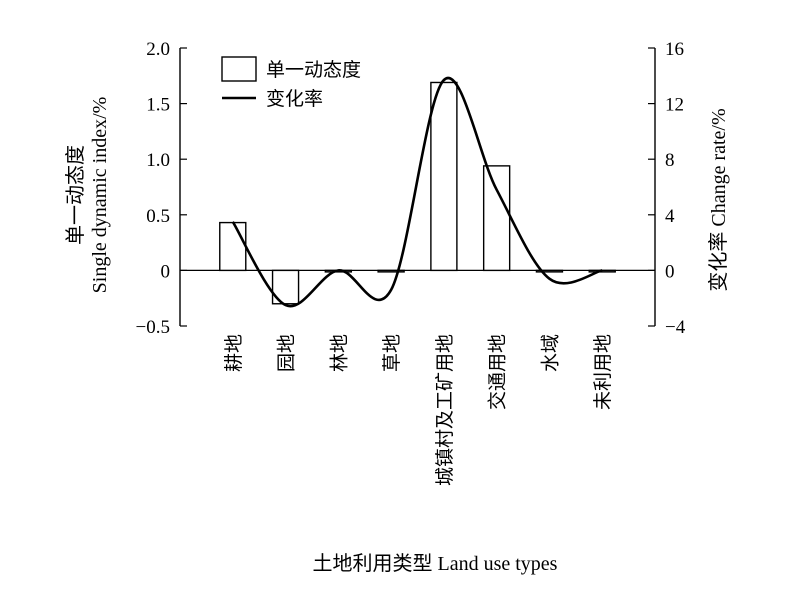  Describe the element at coordinates (239, 69) in the screenshot. I see `legend-bar-swatch` at that location.